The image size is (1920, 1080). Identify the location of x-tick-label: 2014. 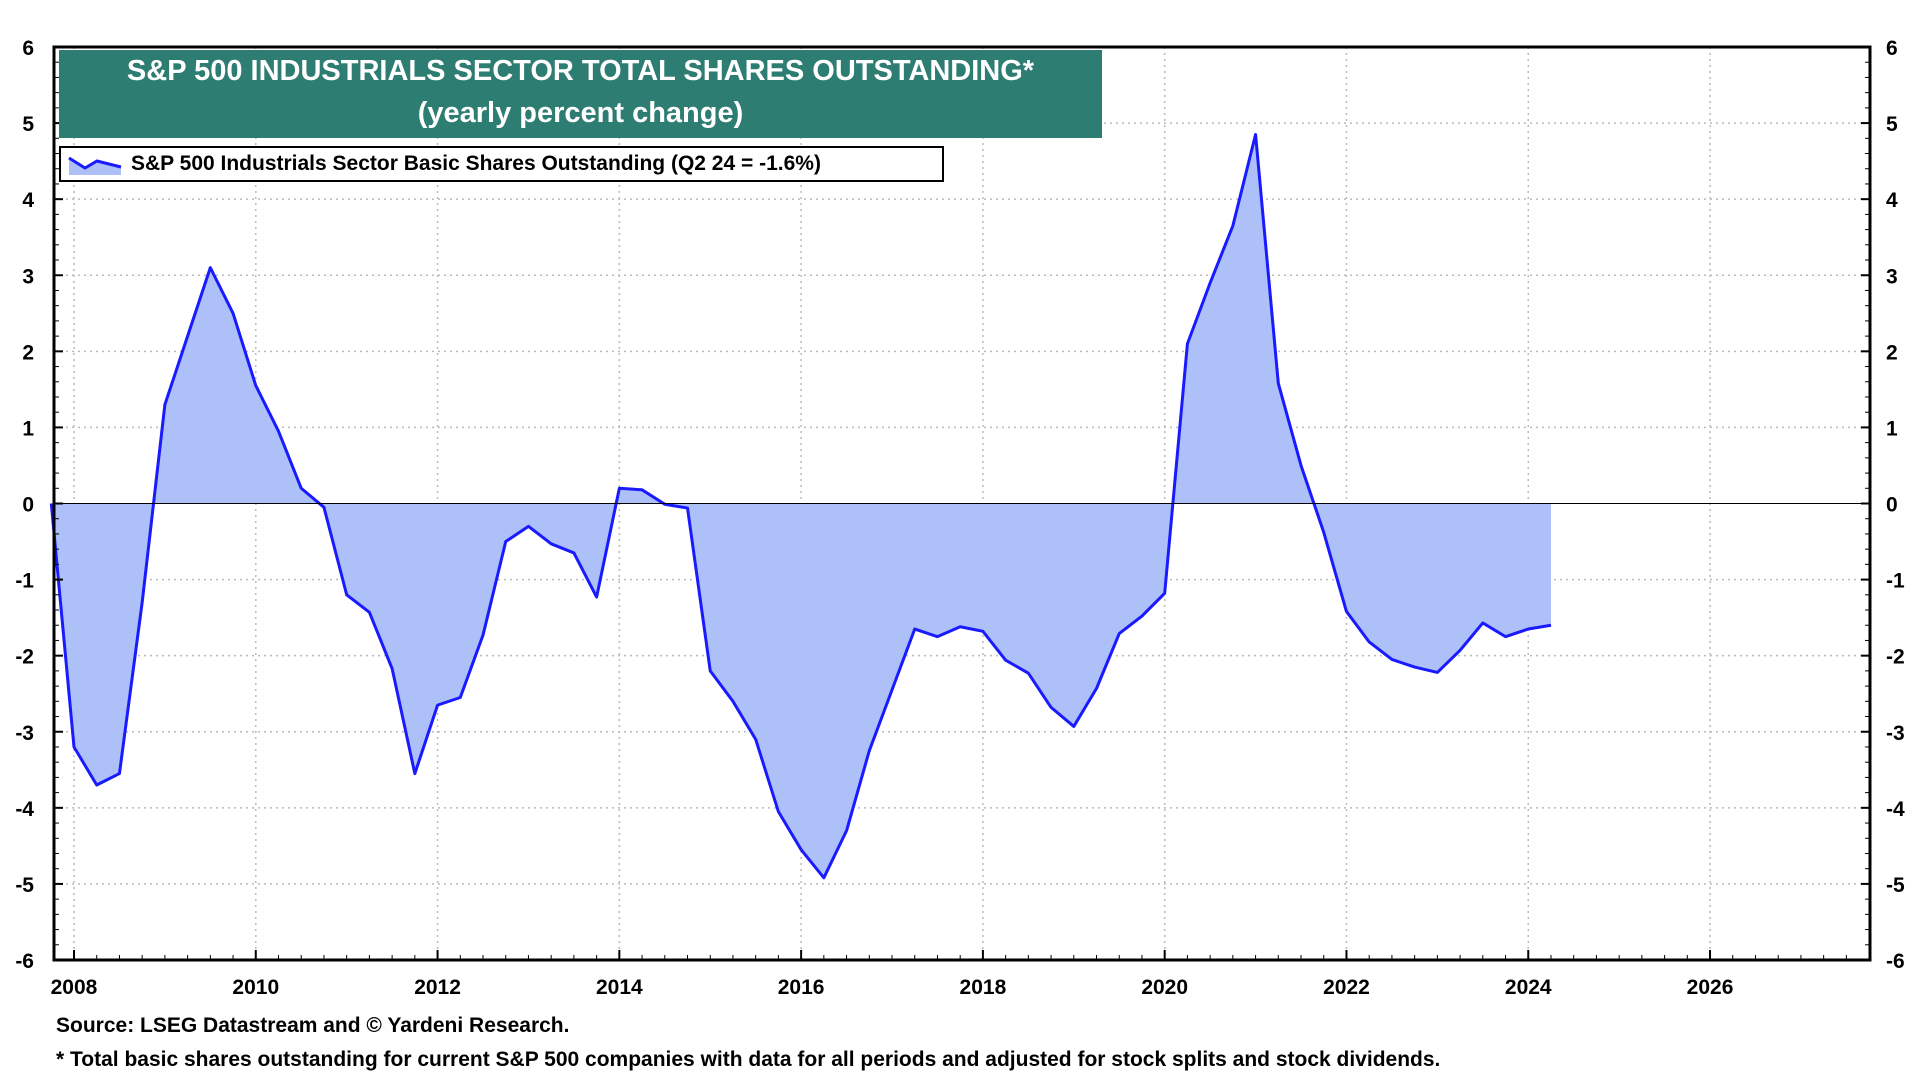
(619, 987).